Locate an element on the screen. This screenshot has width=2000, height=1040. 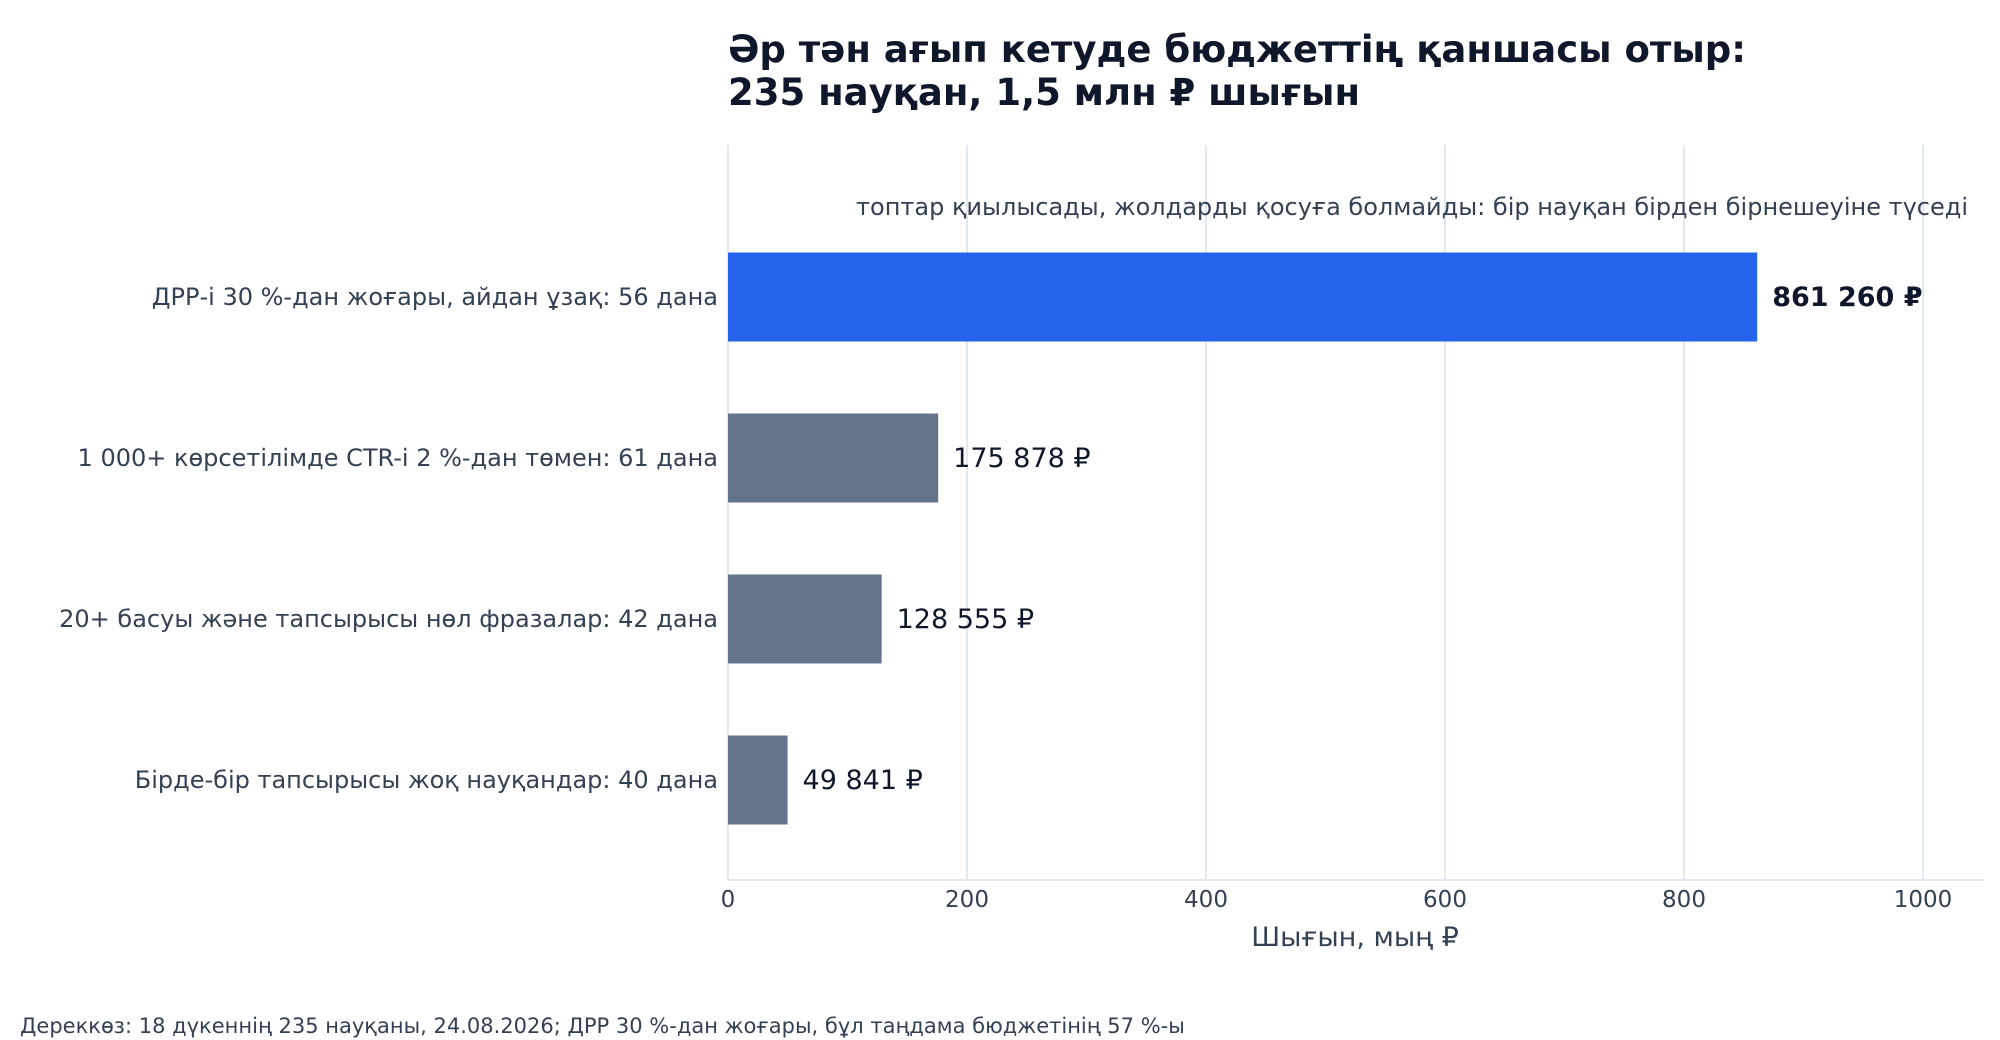
bar-value-label: 175 878 ₽ is located at coordinates (1021, 458).